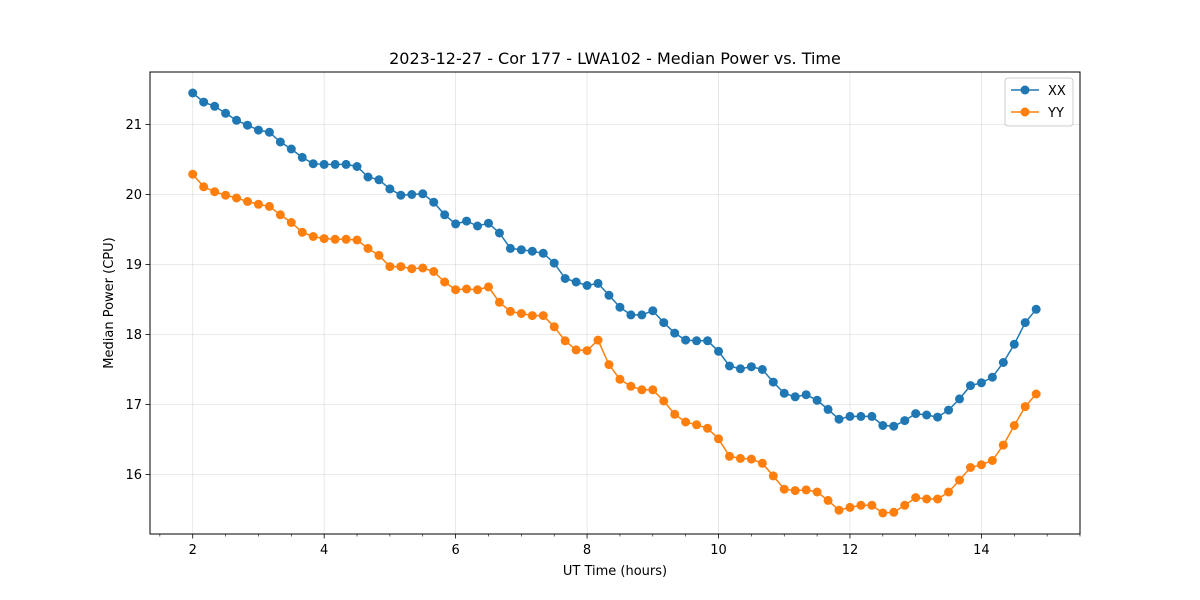 The image size is (1200, 600). What do you see at coordinates (587, 550) in the screenshot?
I see `x-tick-label: 8` at bounding box center [587, 550].